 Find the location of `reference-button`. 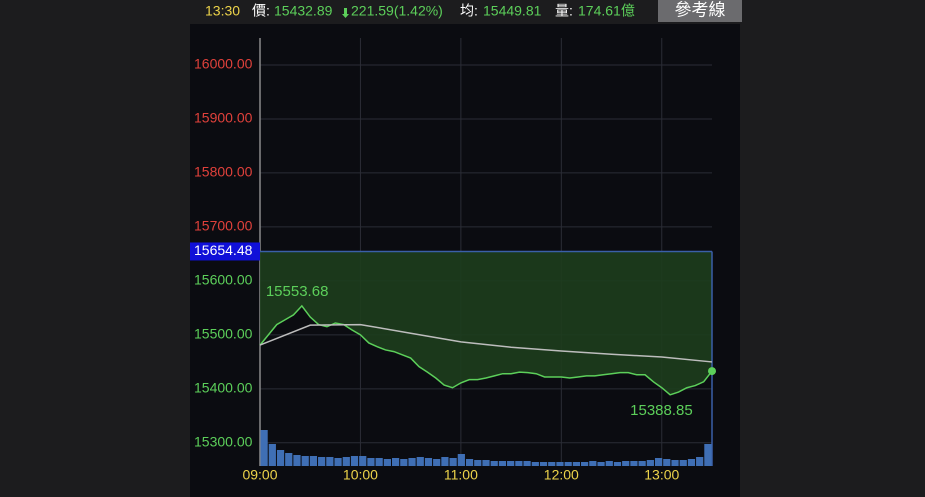

reference-button is located at coordinates (700, 11).